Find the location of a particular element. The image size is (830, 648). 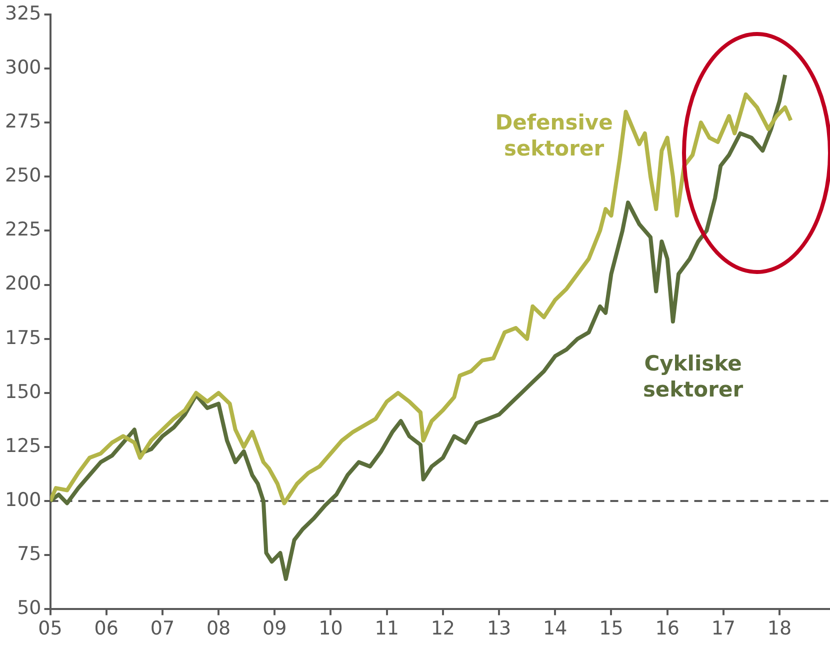

x-tick-label: 07 is located at coordinates (162, 629).